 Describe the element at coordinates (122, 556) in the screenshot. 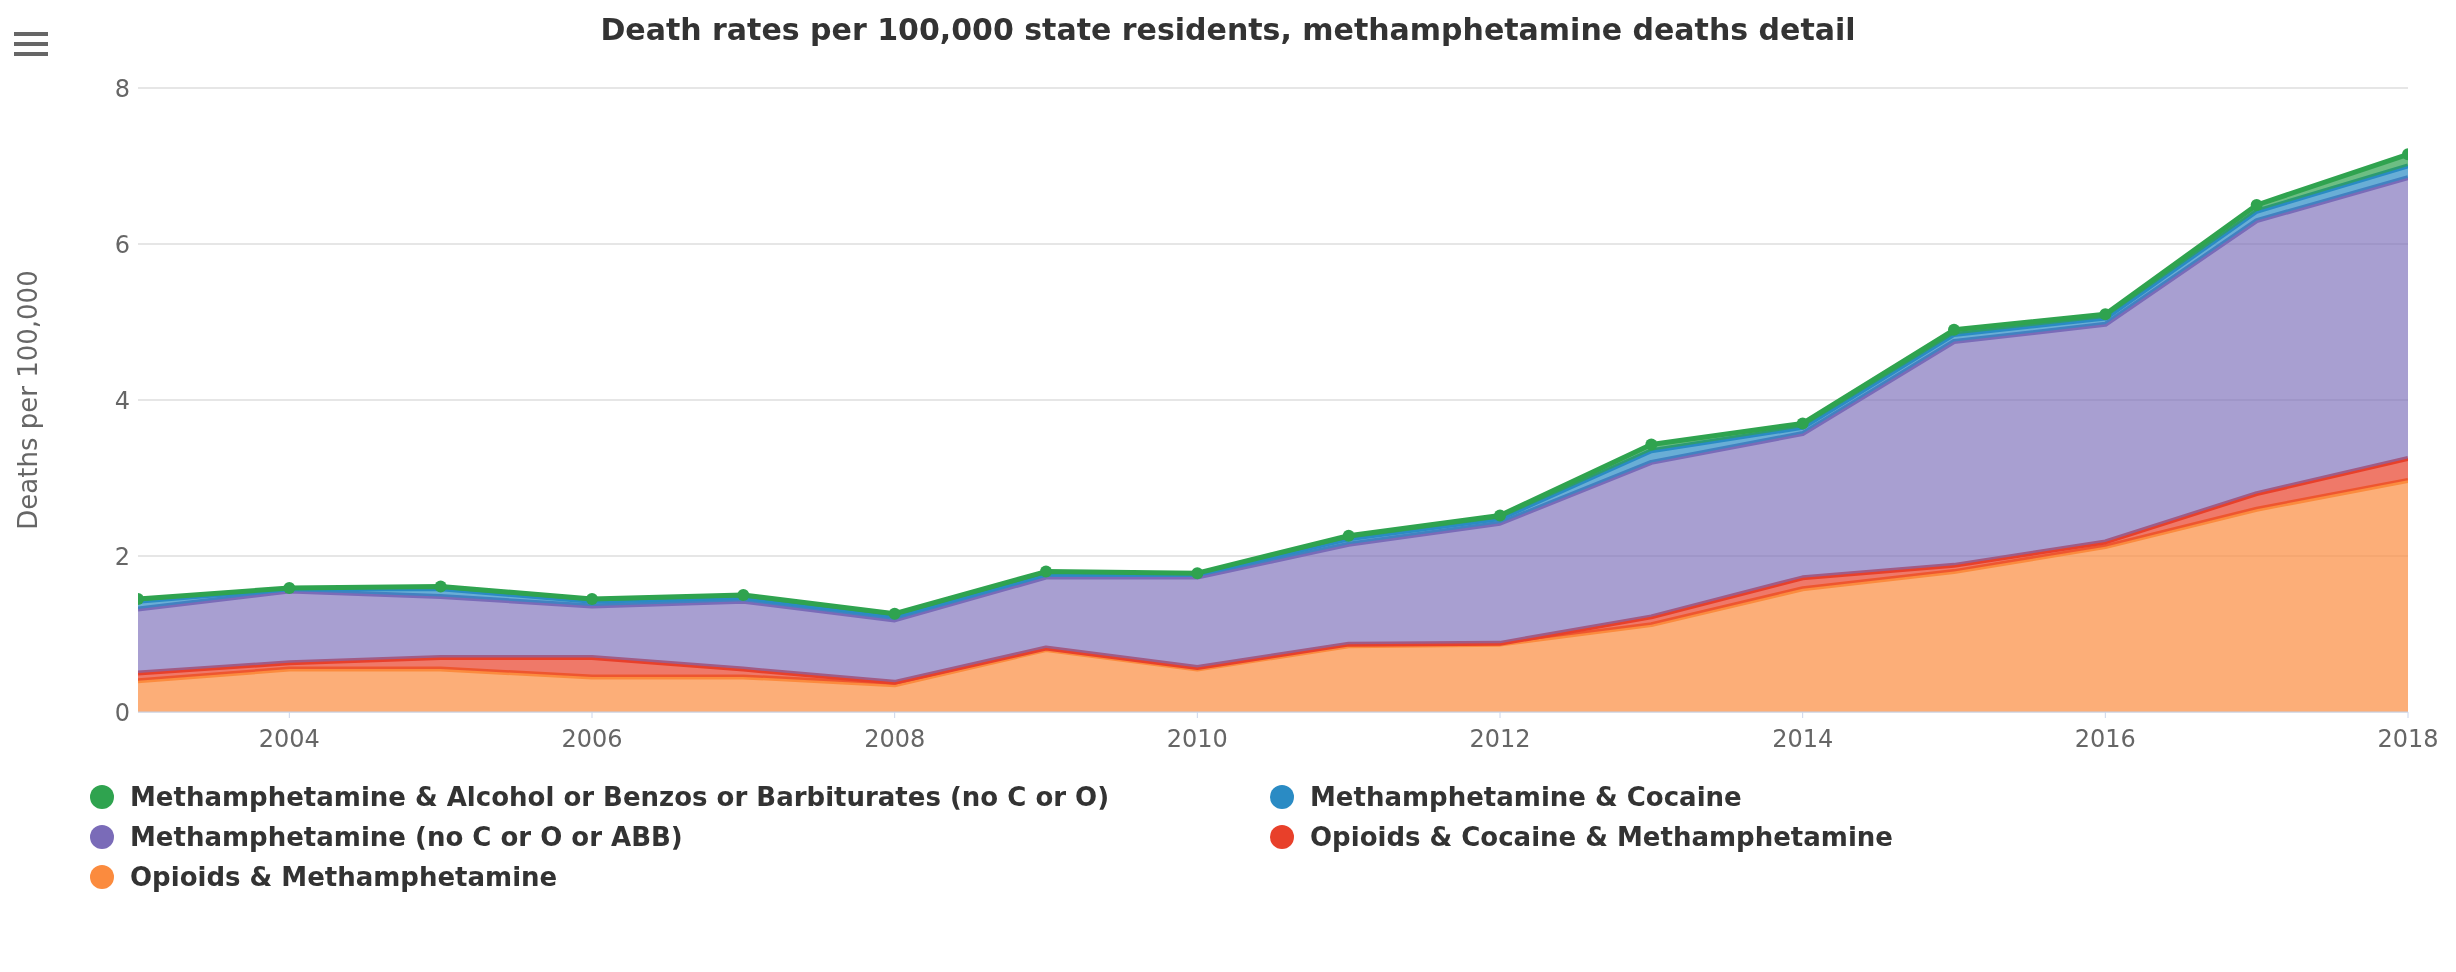

I see `y-tick-label: 2` at that location.